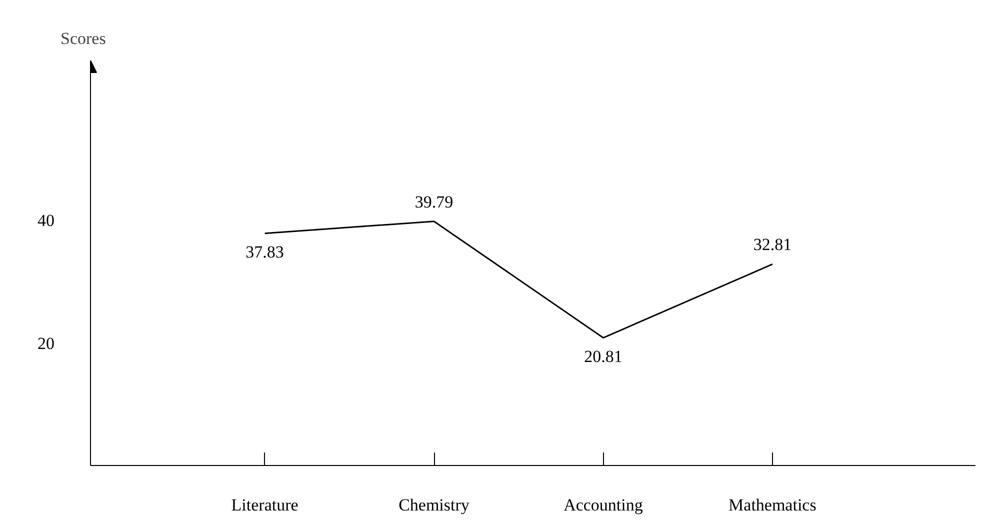 Image resolution: width=997 pixels, height=526 pixels. What do you see at coordinates (434, 202) in the screenshot?
I see `data-label: 39.79` at bounding box center [434, 202].